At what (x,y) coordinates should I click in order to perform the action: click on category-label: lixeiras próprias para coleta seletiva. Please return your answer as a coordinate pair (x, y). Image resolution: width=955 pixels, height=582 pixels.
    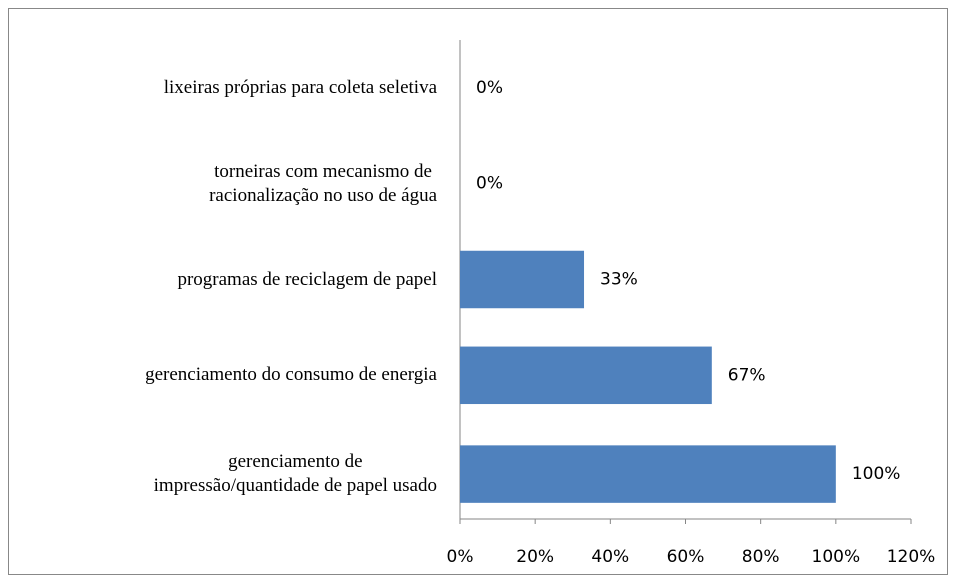
    Looking at the image, I should click on (300, 87).